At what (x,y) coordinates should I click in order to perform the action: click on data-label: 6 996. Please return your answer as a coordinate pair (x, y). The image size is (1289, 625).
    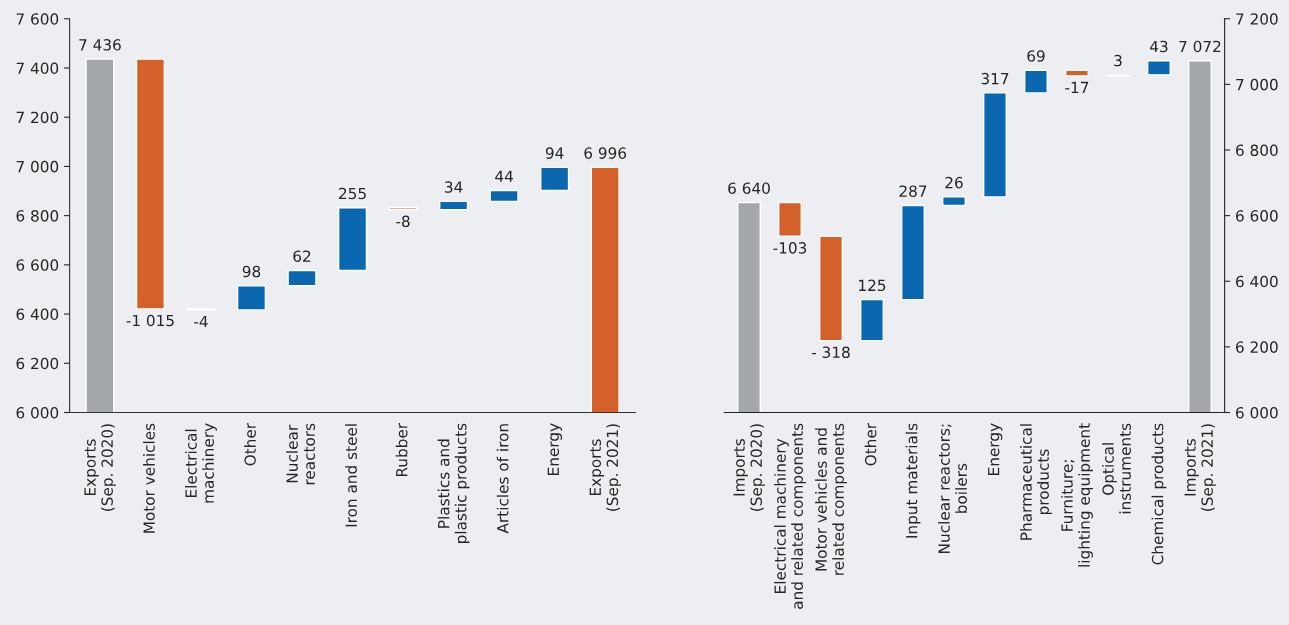
    Looking at the image, I should click on (605, 153).